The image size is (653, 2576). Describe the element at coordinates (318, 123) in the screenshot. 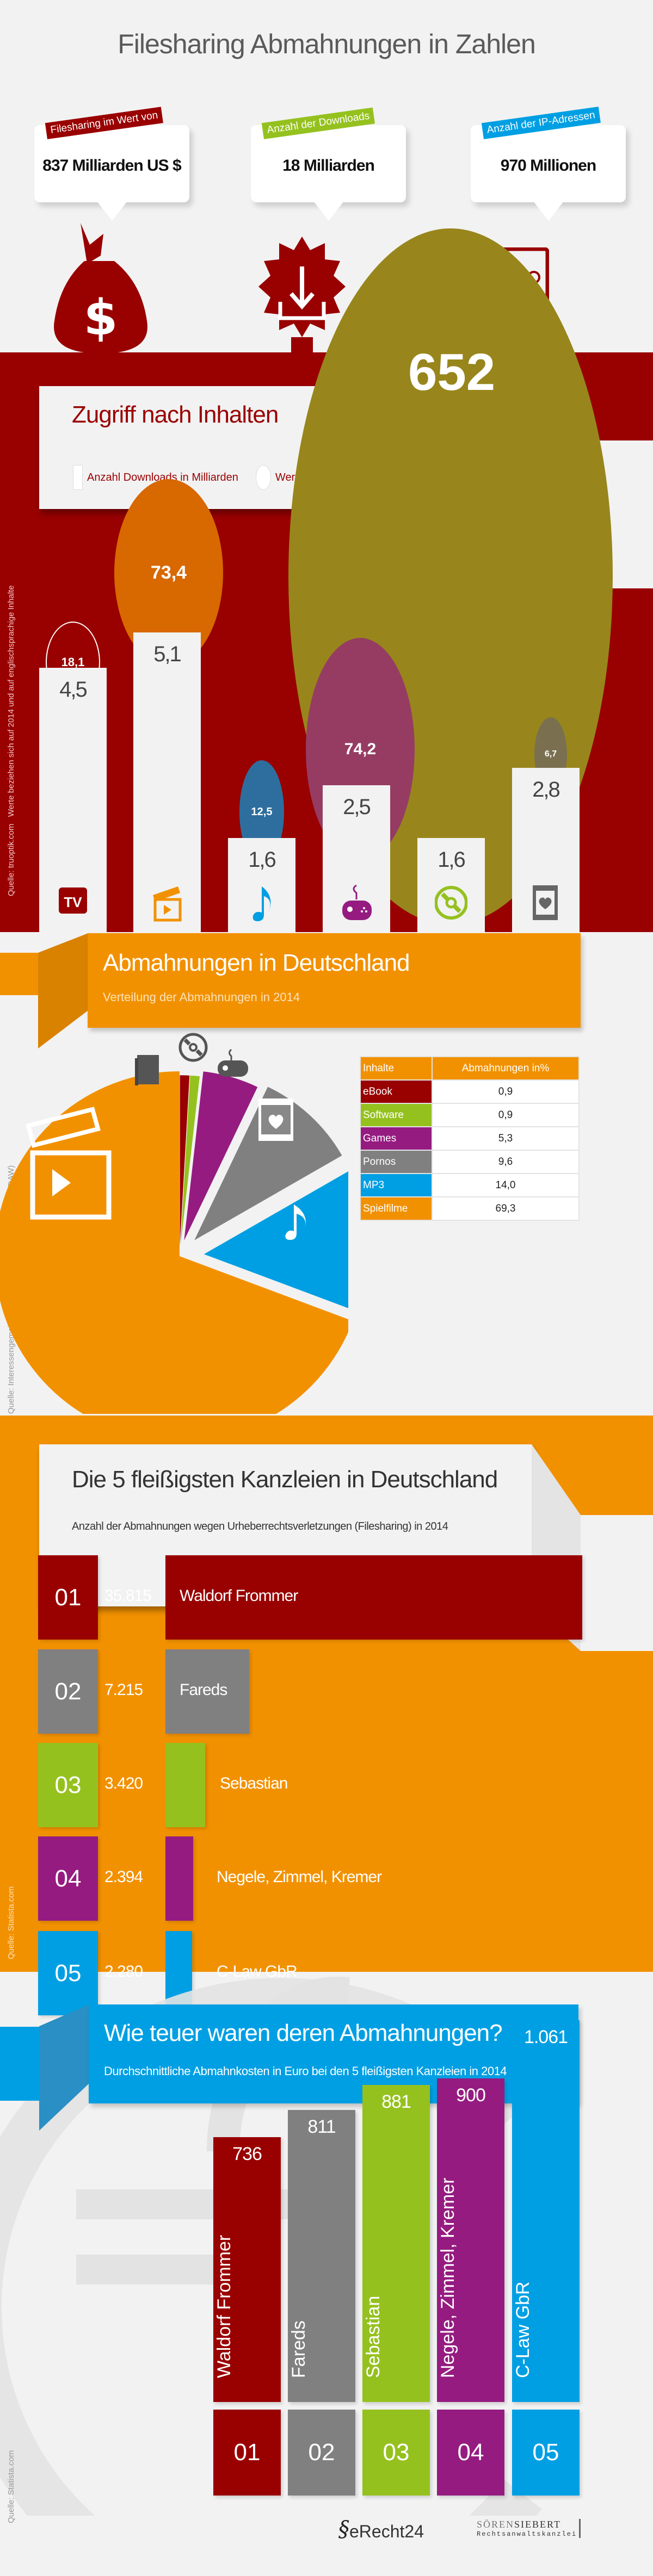

I see `stat-label: Anzahl der Downloads` at that location.